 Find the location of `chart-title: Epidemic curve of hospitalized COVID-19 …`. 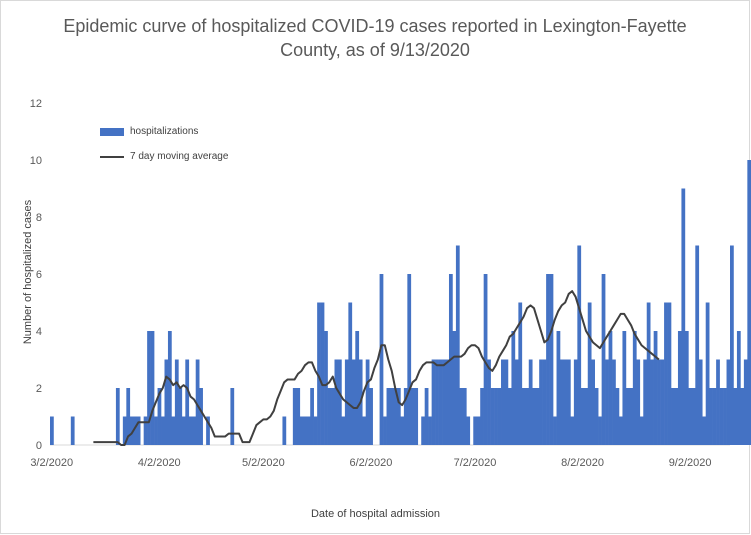

chart-title: Epidemic curve of hospitalized COVID-19 … is located at coordinates (375, 38).